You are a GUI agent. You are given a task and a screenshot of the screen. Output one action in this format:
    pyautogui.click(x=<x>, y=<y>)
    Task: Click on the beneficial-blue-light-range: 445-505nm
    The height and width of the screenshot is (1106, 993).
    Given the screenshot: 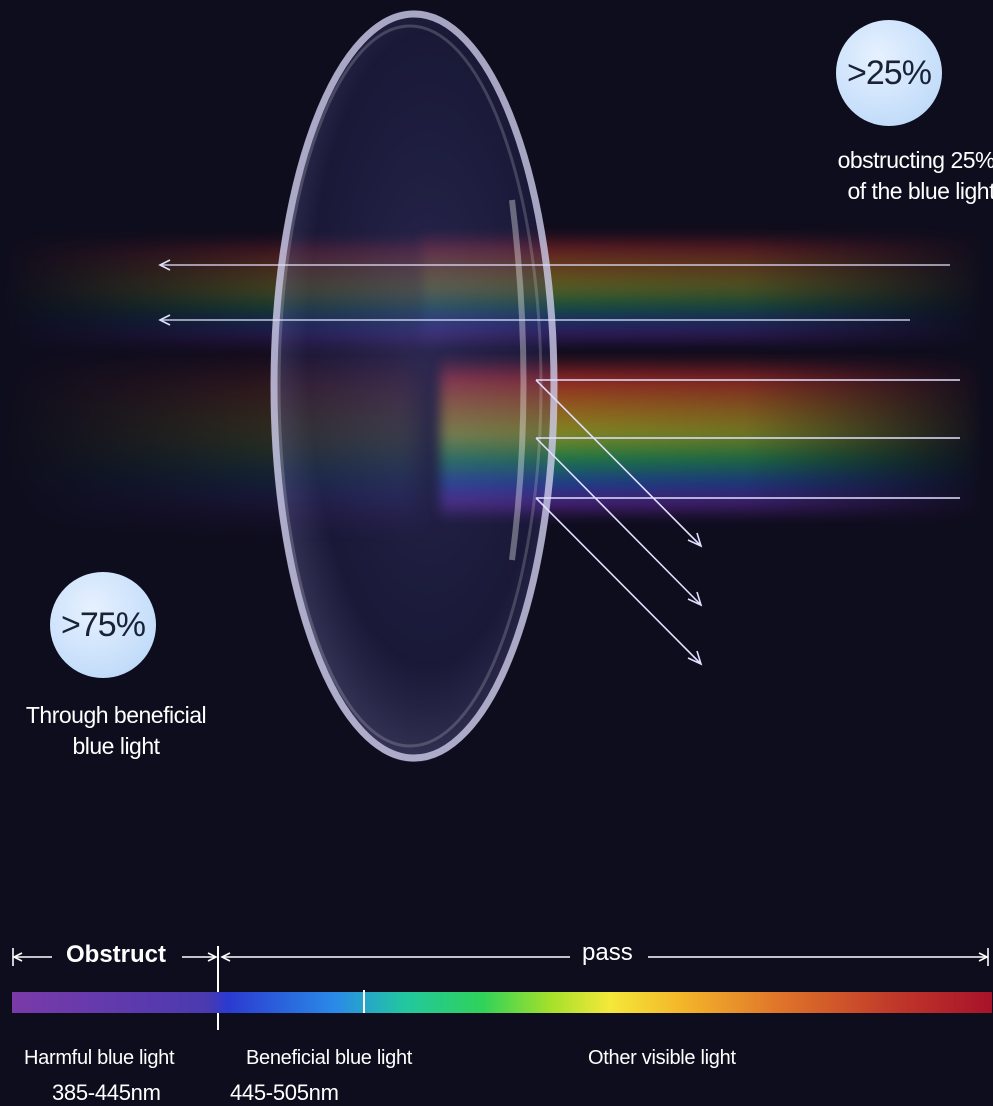 What is the action you would take?
    pyautogui.click(x=284, y=1092)
    